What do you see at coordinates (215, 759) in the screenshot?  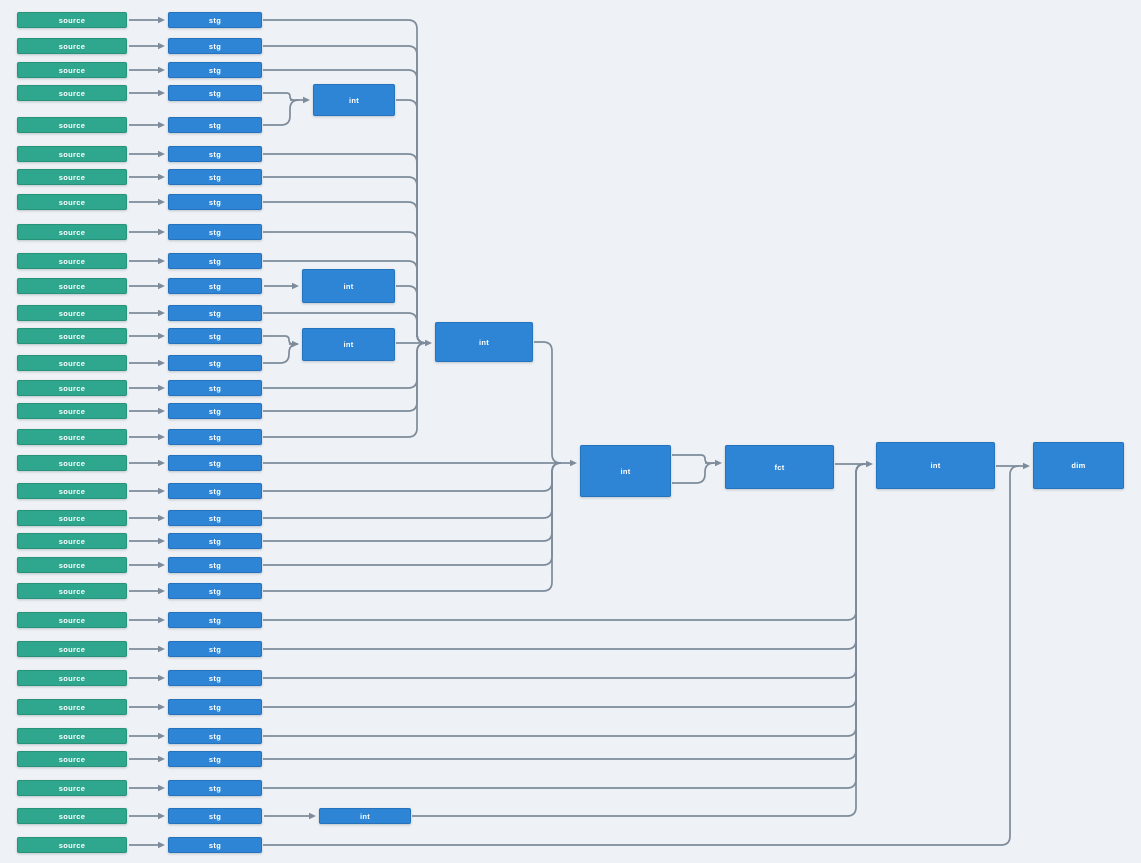 I see `node-g29: stg` at bounding box center [215, 759].